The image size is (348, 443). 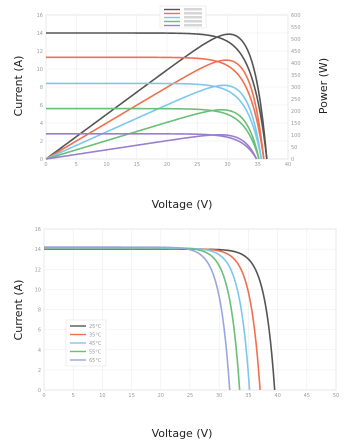 What do you see at coordinates (323, 86) in the screenshot?
I see `chart1-y2label: Power (W)` at bounding box center [323, 86].